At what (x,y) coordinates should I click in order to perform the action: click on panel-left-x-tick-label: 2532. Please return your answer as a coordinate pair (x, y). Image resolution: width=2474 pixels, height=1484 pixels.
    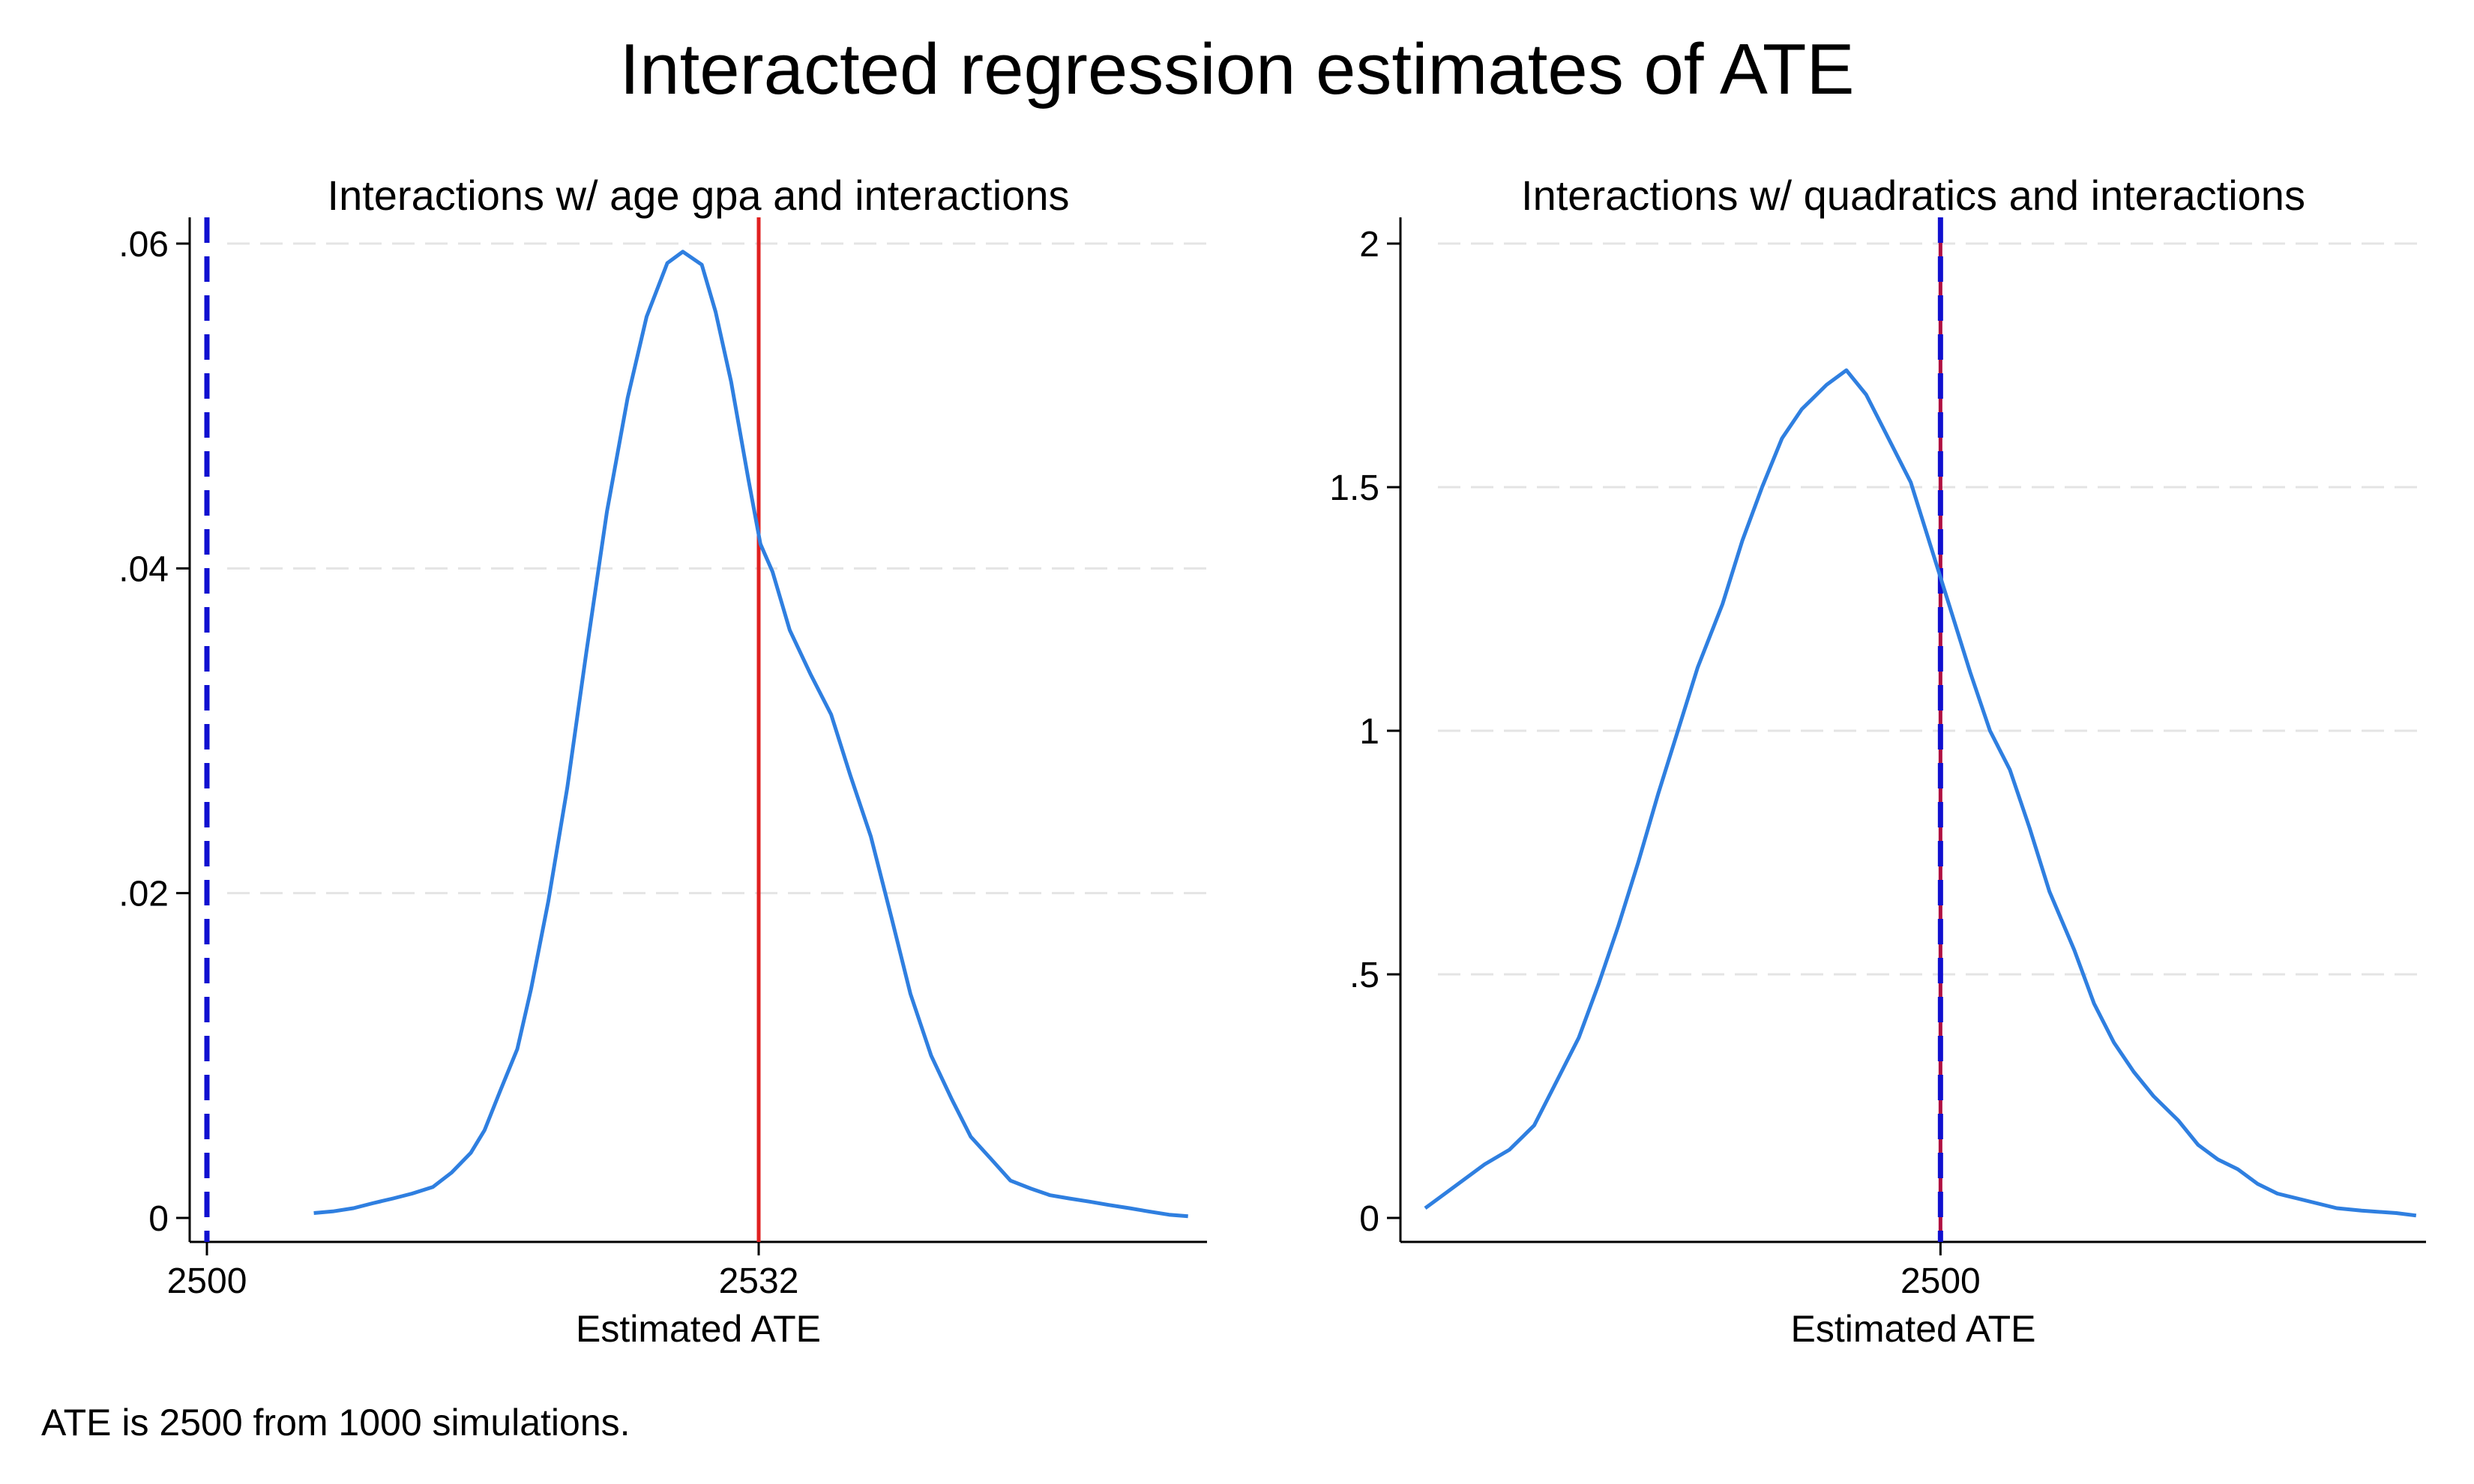
    Looking at the image, I should click on (759, 1281).